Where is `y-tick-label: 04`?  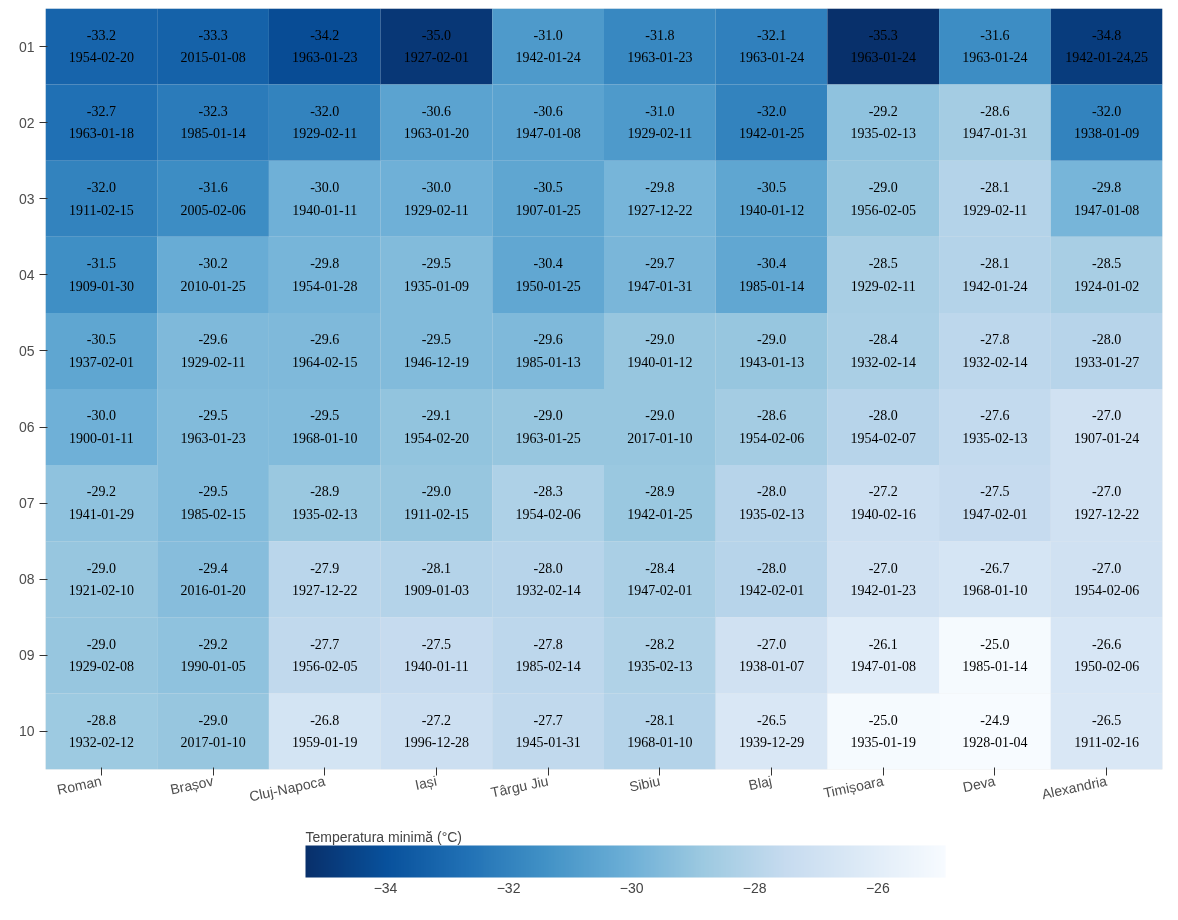 y-tick-label: 04 is located at coordinates (26, 274).